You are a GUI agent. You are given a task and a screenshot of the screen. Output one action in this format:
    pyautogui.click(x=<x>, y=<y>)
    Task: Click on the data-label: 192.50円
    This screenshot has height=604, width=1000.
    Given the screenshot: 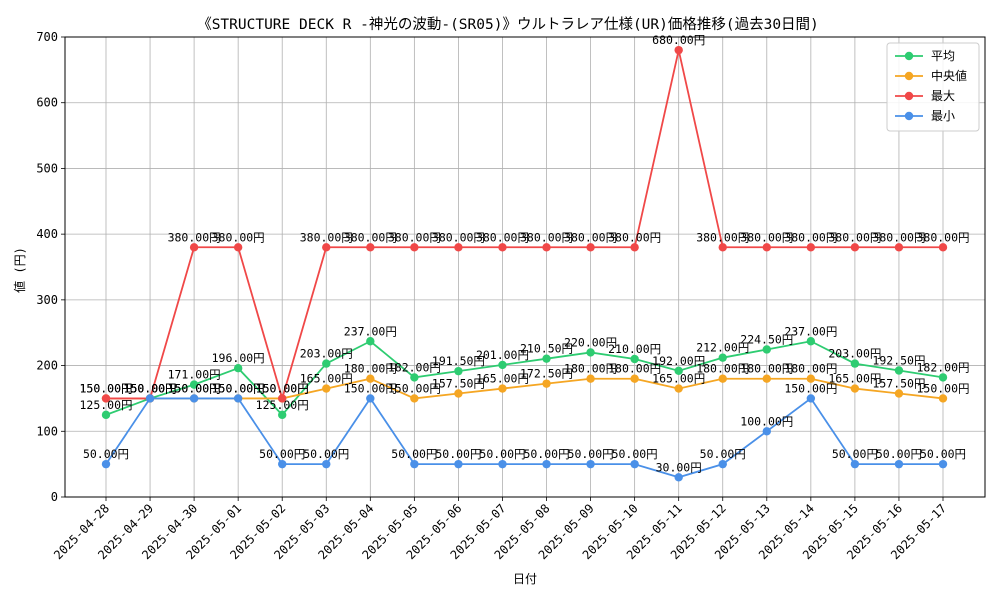 What is the action you would take?
    pyautogui.click(x=898, y=361)
    